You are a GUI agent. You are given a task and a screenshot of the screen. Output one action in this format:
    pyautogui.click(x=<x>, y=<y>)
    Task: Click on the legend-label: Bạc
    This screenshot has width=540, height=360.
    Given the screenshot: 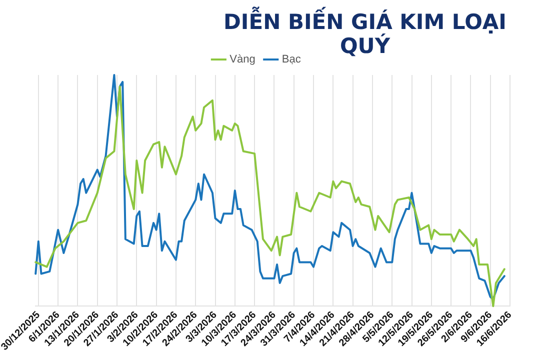 What is the action you would take?
    pyautogui.click(x=292, y=60)
    